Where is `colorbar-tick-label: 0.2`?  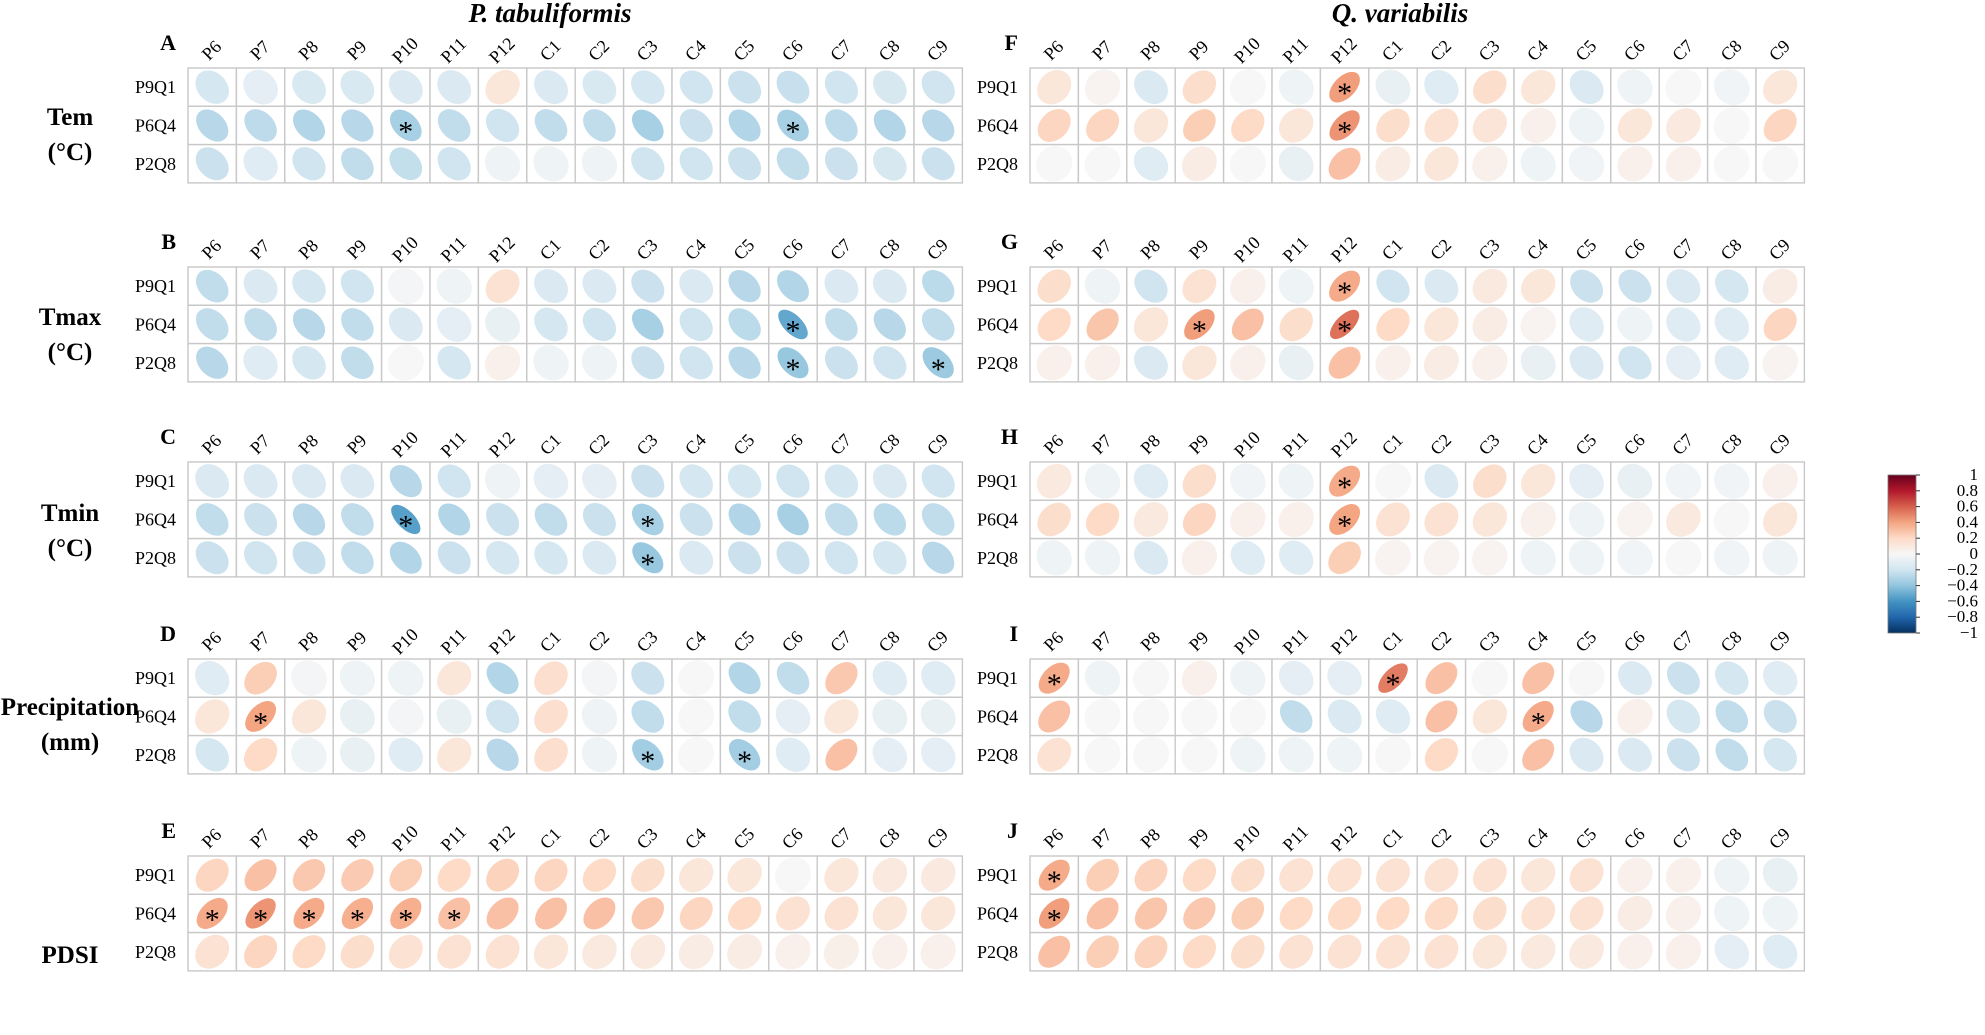 colorbar-tick-label: 0.2 is located at coordinates (1967, 537).